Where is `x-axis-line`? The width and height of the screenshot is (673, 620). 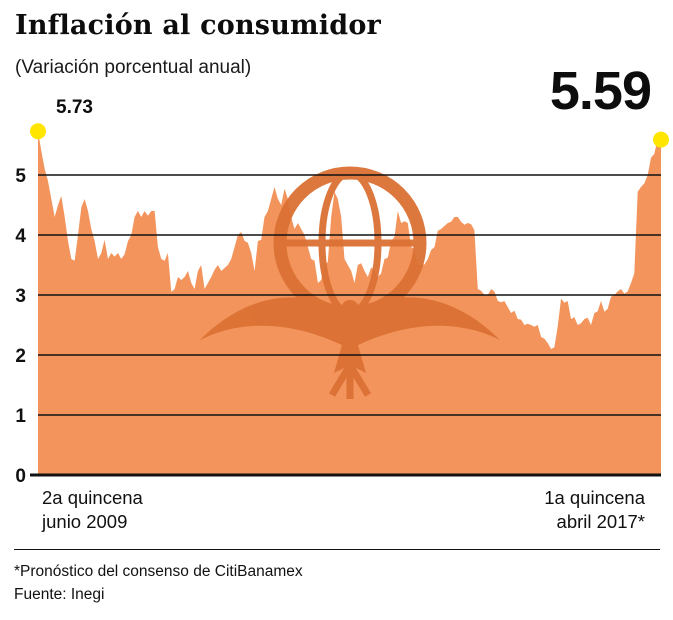
x-axis-line is located at coordinates (345, 475).